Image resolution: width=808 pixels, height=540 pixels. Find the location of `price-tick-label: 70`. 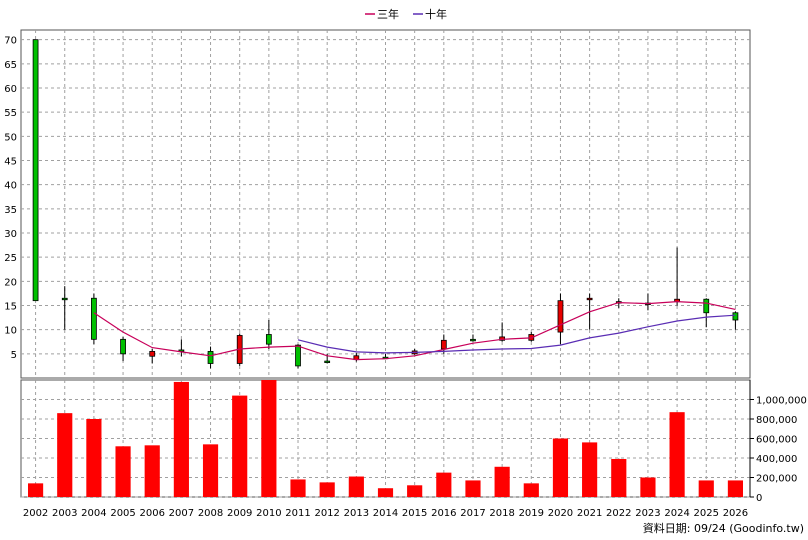

price-tick-label: 70 is located at coordinates (10, 41).